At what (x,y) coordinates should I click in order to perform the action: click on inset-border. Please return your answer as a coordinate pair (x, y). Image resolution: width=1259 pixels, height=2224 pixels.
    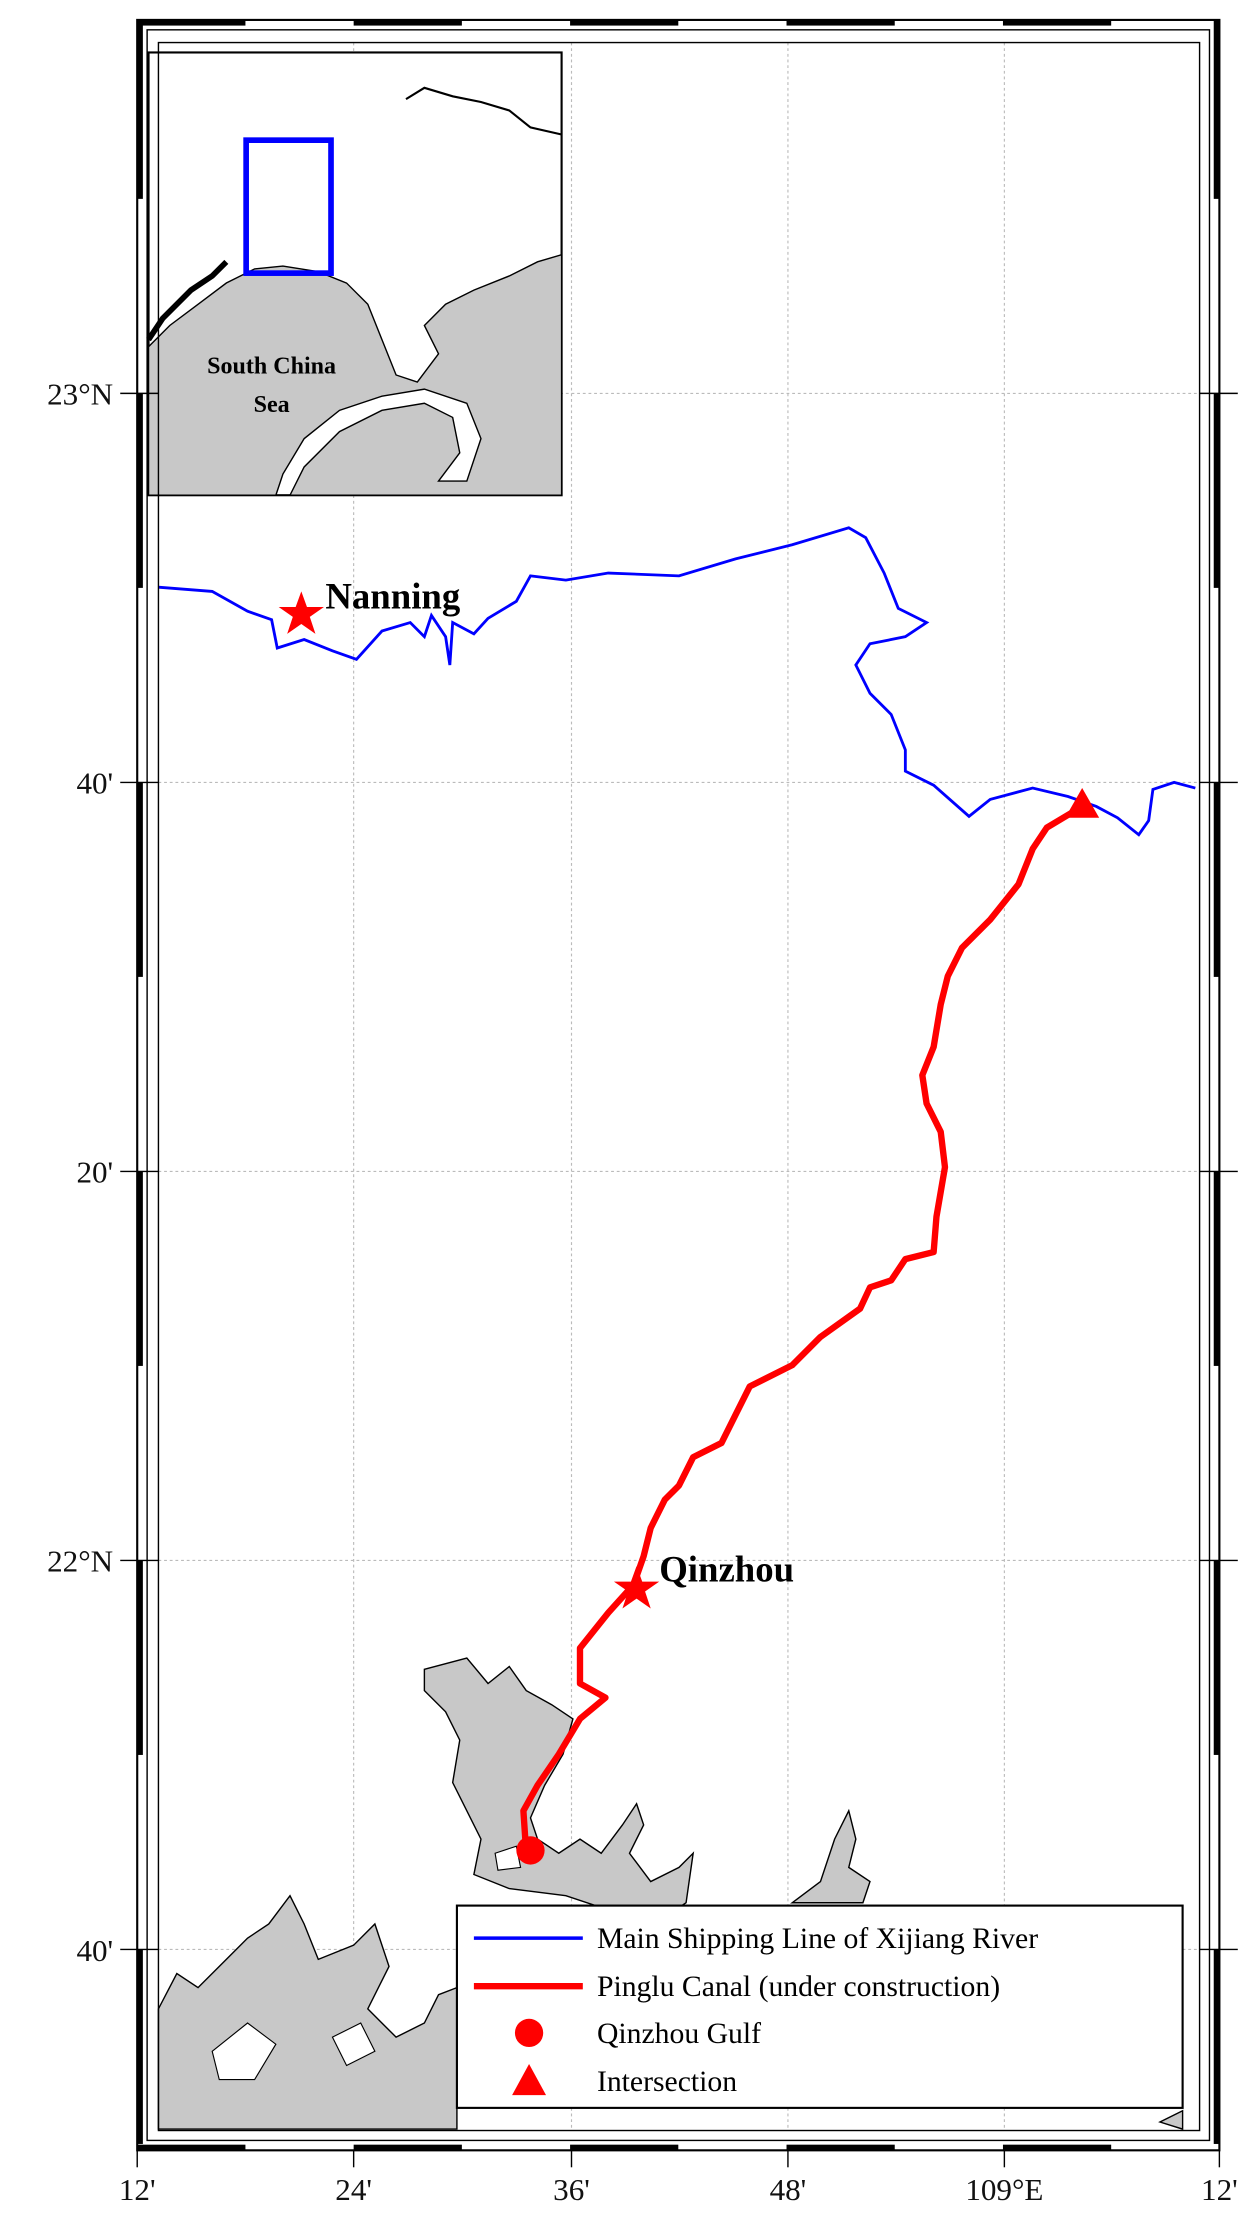
    Looking at the image, I should click on (483, 111).